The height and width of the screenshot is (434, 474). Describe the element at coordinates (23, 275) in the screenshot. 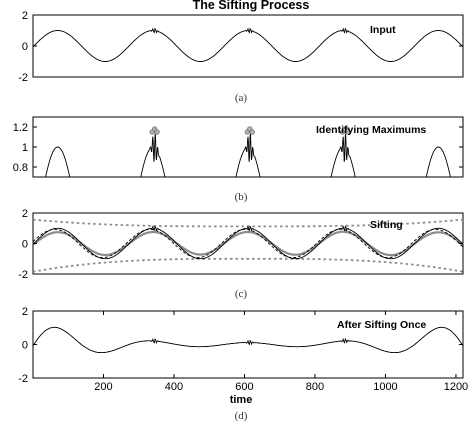

I see `sifting-ytick-label-0: -2` at that location.